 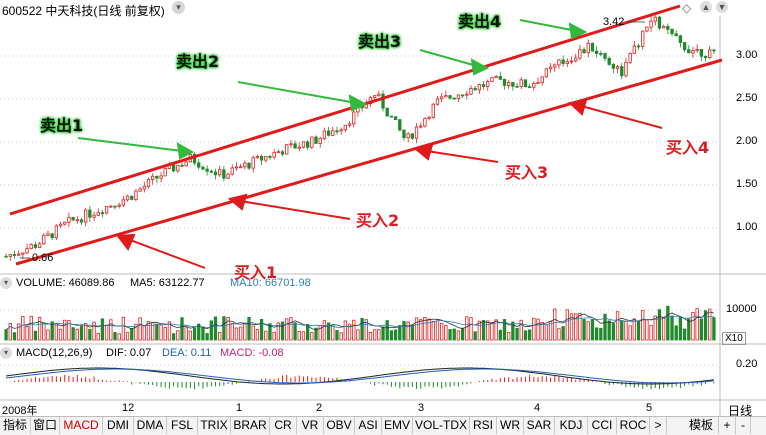 What do you see at coordinates (441, 425) in the screenshot?
I see `tab-vol-tdx: VOL-TDX` at bounding box center [441, 425].